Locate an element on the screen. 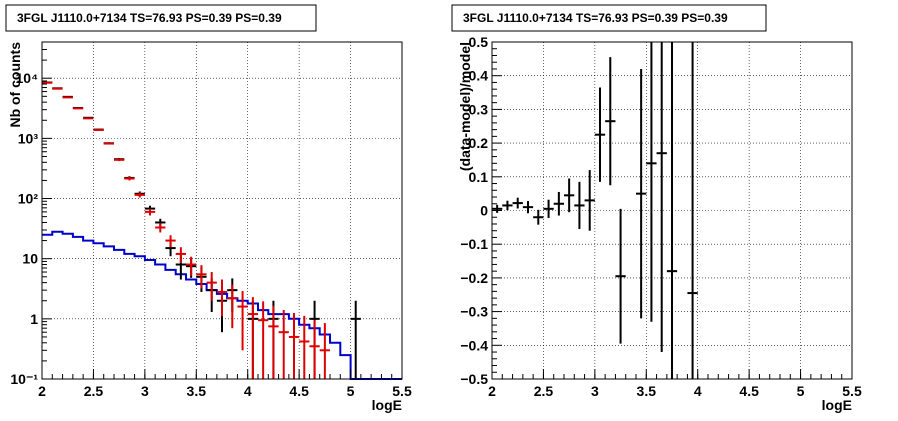 This screenshot has width=898, height=421. counts-y-tick-labels: 10⁻¹ 1 10 10² 10³ 10⁴ is located at coordinates (24, 228).